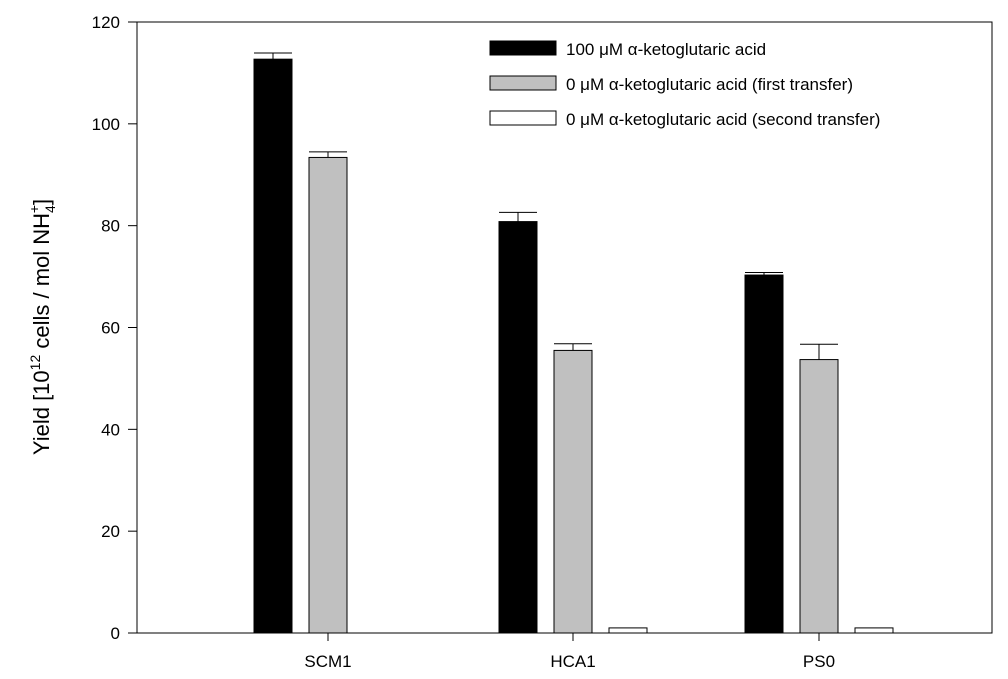  What do you see at coordinates (327, 661) in the screenshot?
I see `x-tick-label: SCM1` at bounding box center [327, 661].